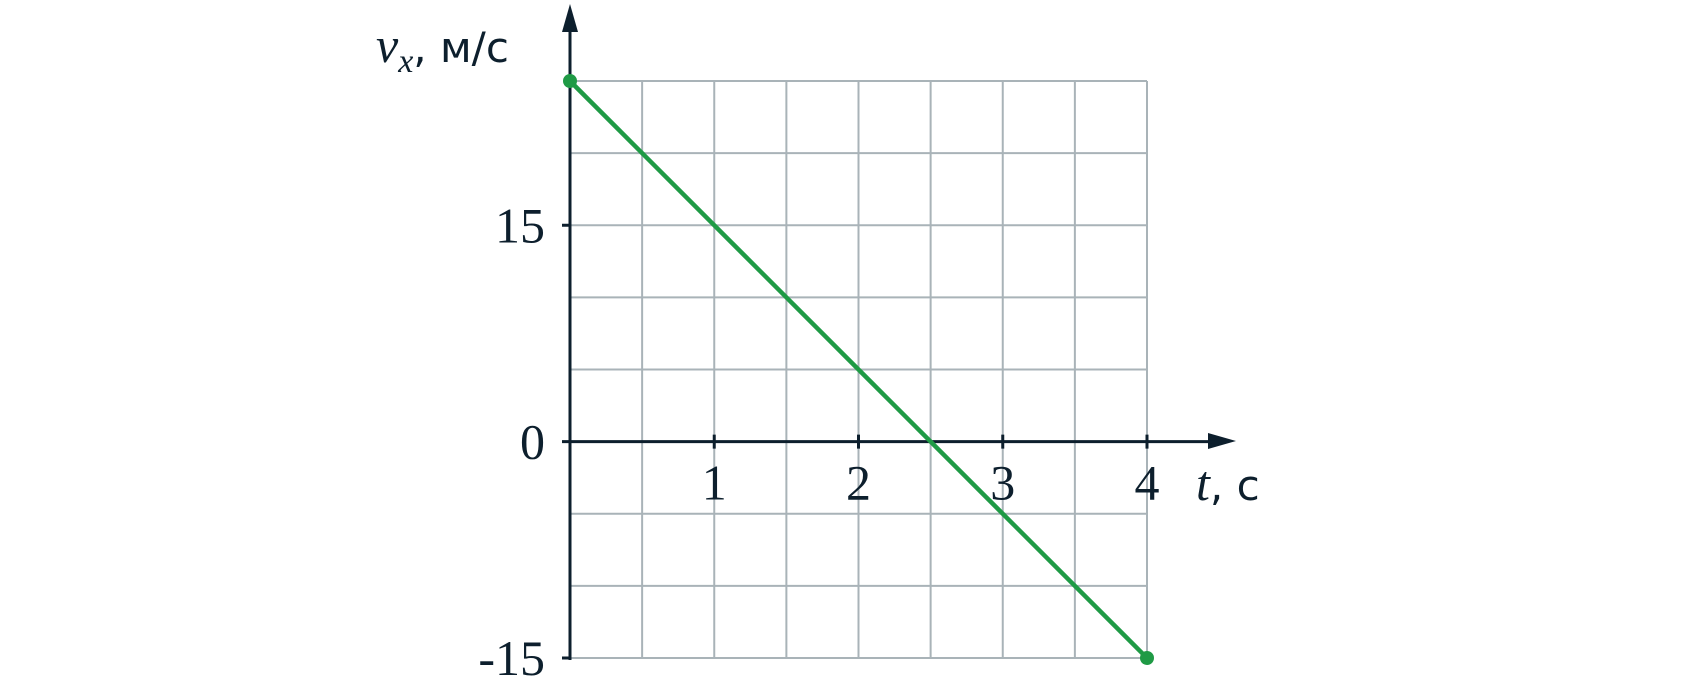 Image resolution: width=1687 pixels, height=686 pixels. I want to click on x-tick-label: 2, so click(858, 483).